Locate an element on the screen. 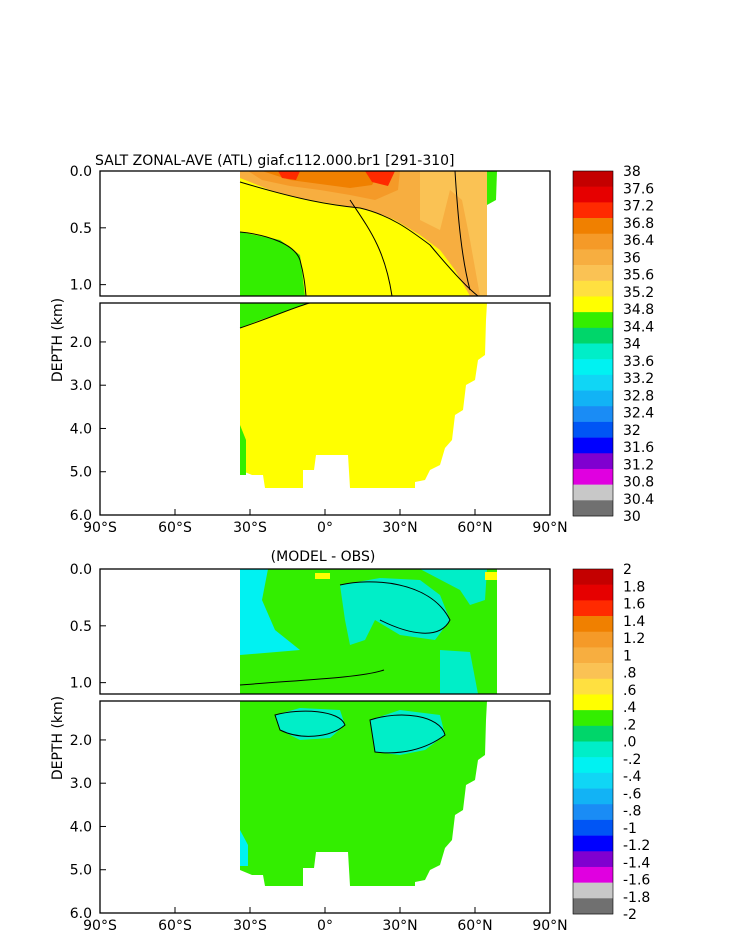 The width and height of the screenshot is (733, 949). x-tick-label: 90°S is located at coordinates (100, 926).